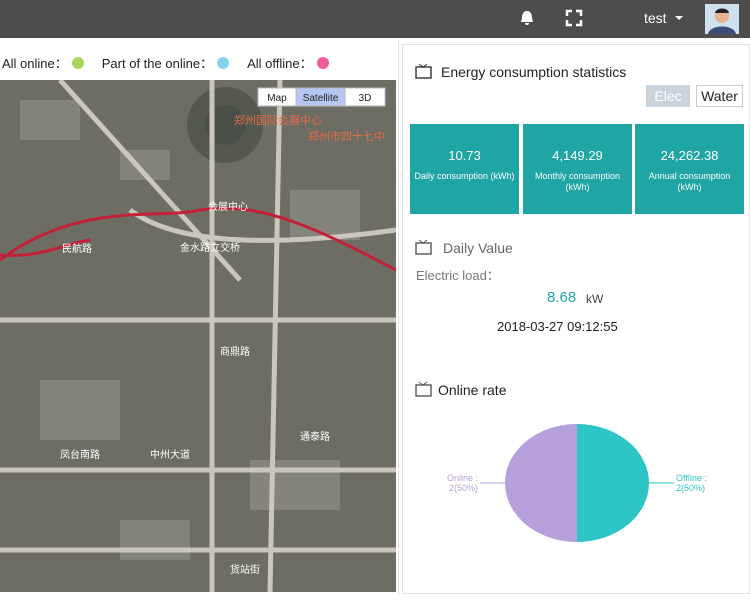 This screenshot has width=750, height=603. Describe the element at coordinates (472, 390) in the screenshot. I see `section-title: Online rate` at that location.